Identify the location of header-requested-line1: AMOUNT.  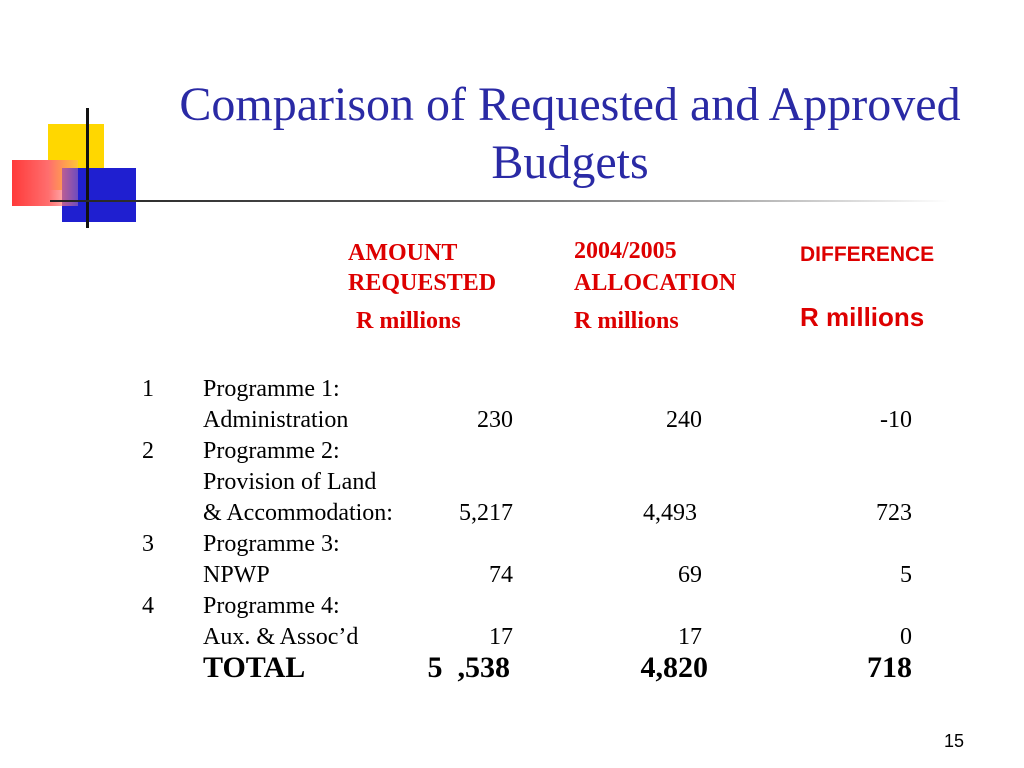
(403, 253).